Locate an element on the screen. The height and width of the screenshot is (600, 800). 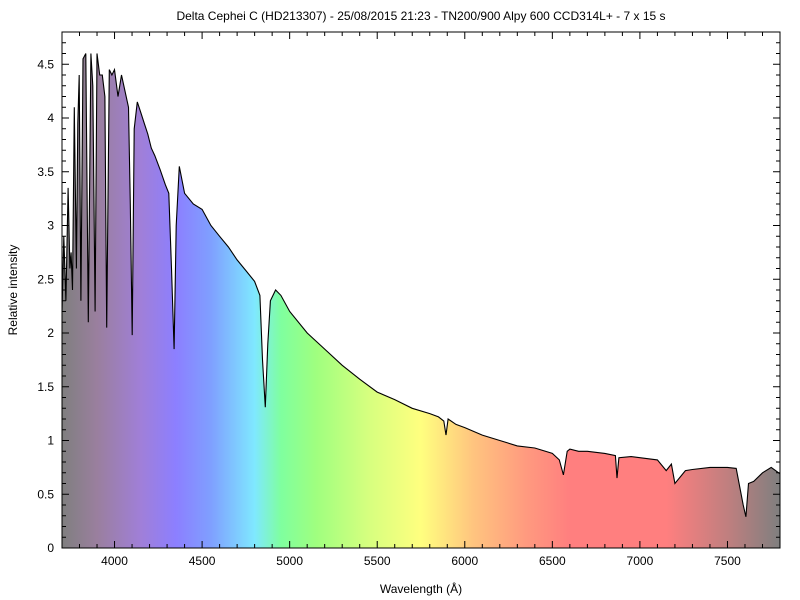
y-tick-label: 1 is located at coordinates (50, 441).